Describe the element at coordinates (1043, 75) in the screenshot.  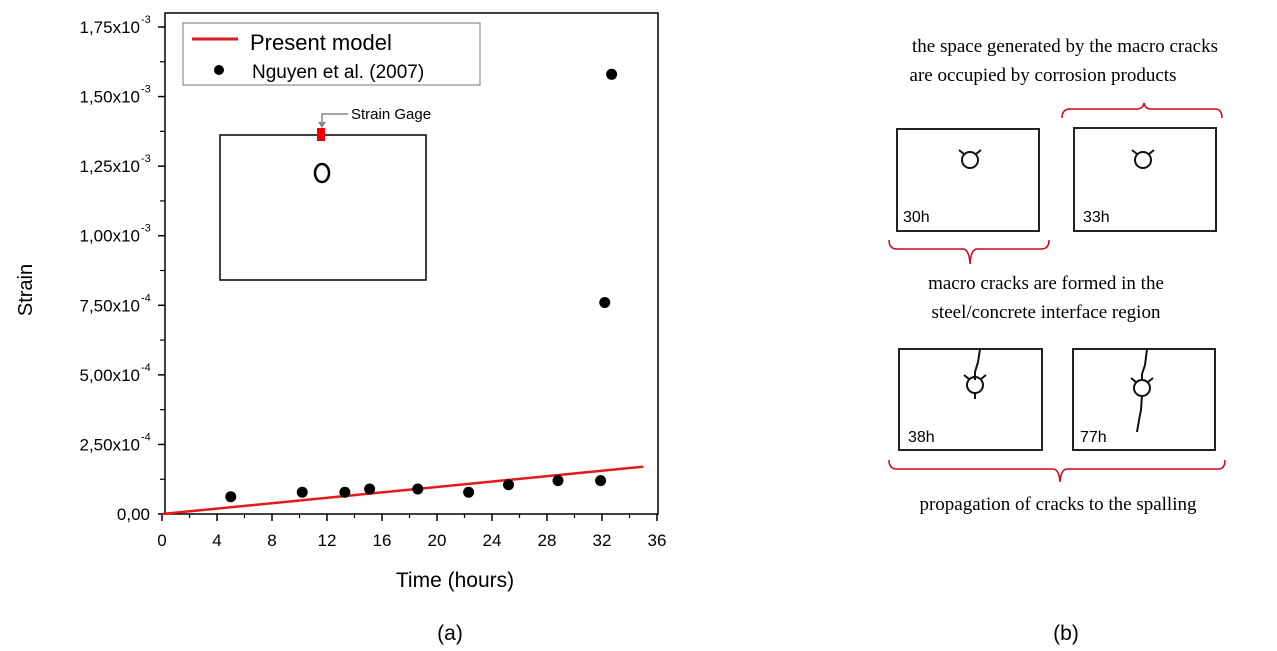
I see `top-text-line-2: are occupied by corrosion products` at that location.